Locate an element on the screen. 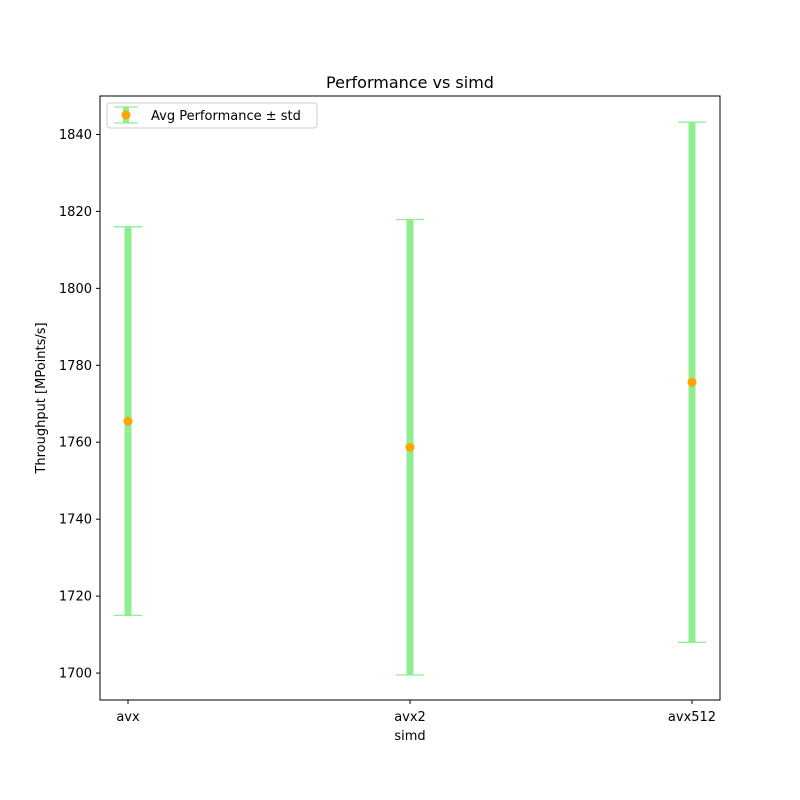  data-point-avx512 is located at coordinates (692, 382).